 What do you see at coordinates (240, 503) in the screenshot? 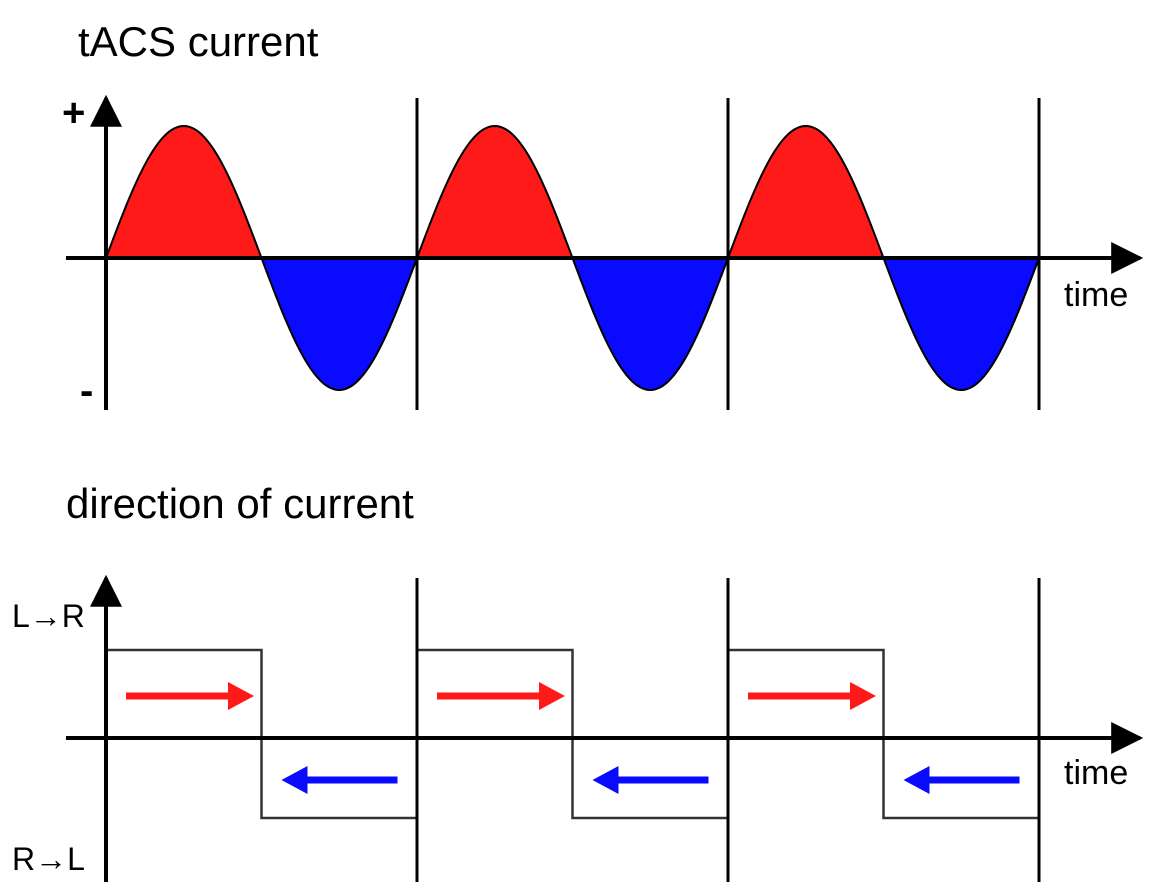
I see `bottom-panel-title: direction of current` at bounding box center [240, 503].